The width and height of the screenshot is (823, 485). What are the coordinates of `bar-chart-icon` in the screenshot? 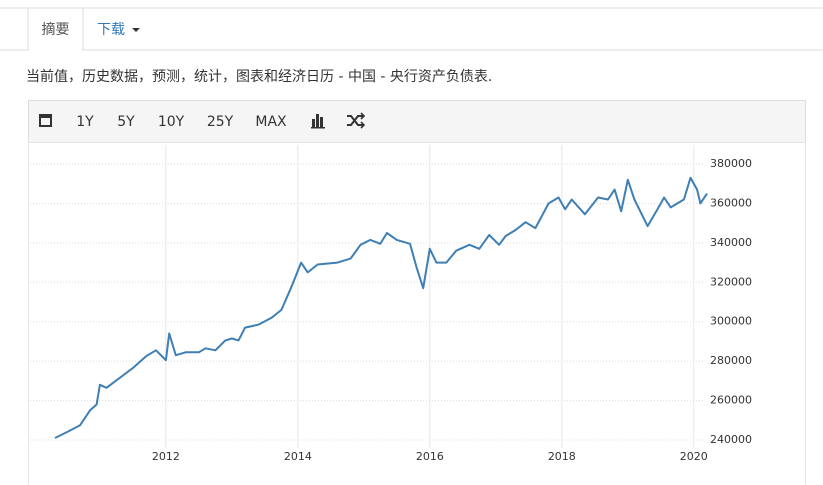 It's located at (318, 121).